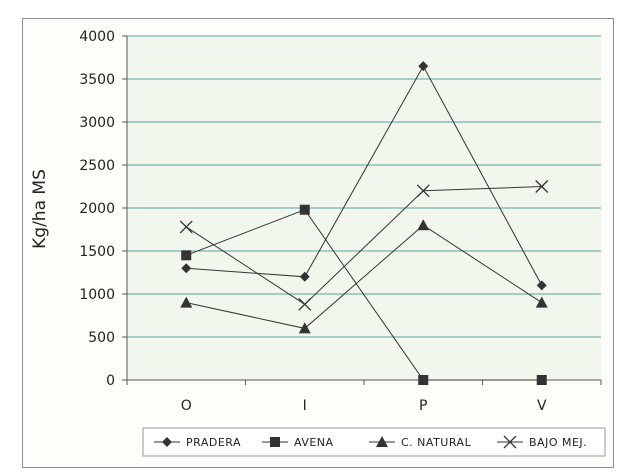 This screenshot has height=475, width=624. I want to click on legend-label: C. NATURAL, so click(436, 442).